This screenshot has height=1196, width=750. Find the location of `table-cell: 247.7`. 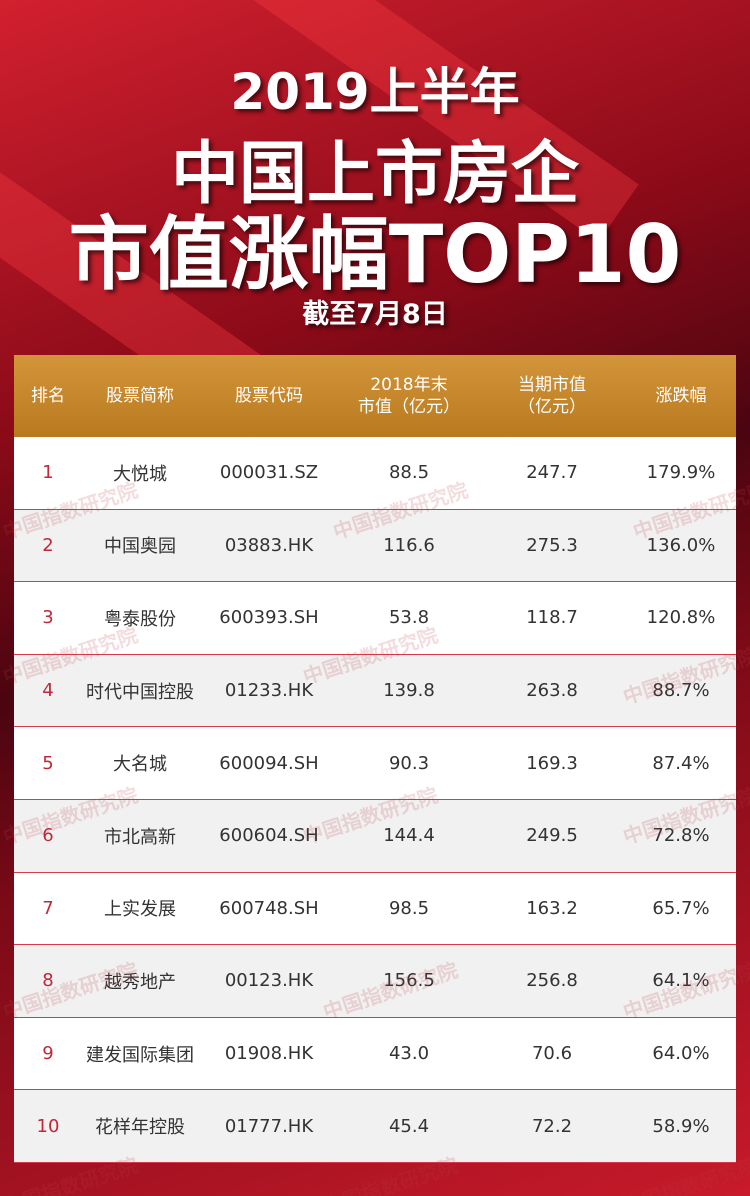

table-cell: 247.7 is located at coordinates (552, 473).